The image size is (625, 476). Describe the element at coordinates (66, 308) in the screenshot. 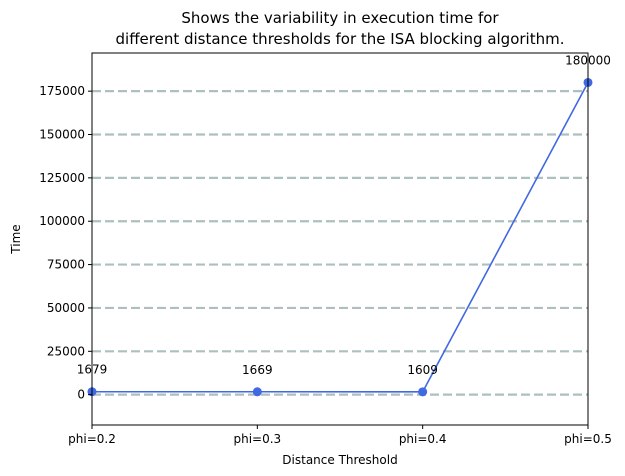

I see `y-tick-label: 50000` at that location.